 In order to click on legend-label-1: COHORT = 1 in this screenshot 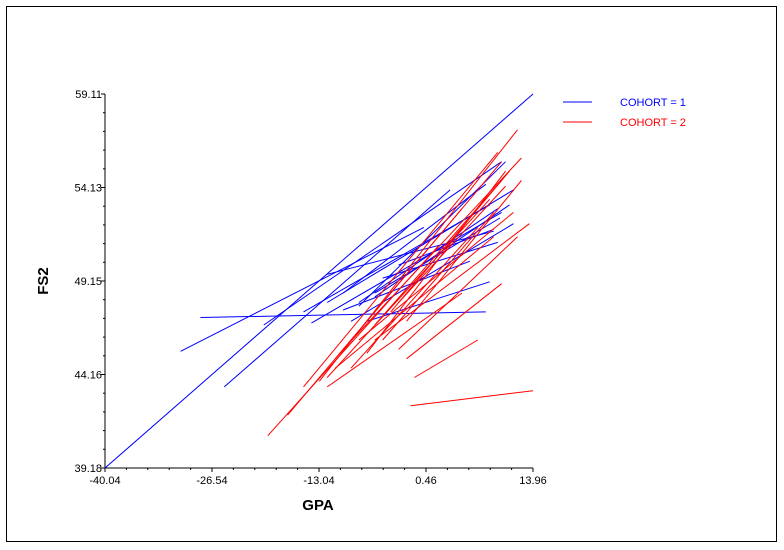, I will do `click(653, 103)`.